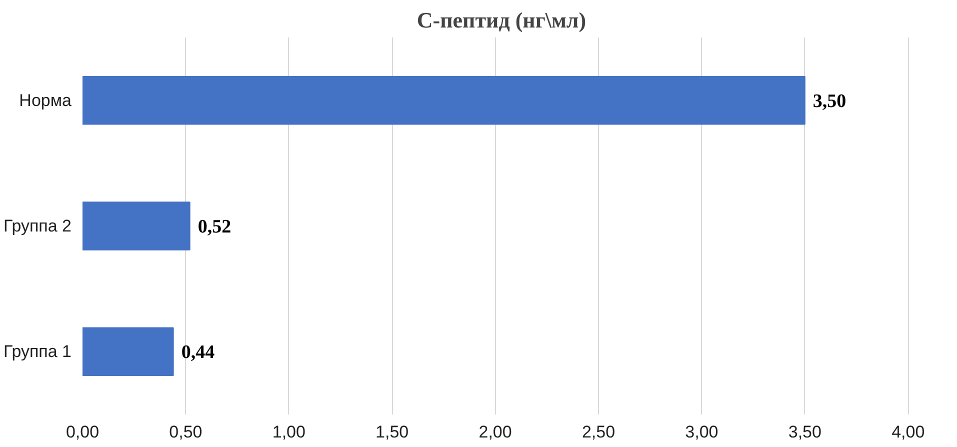 Image resolution: width=957 pixels, height=447 pixels. What do you see at coordinates (599, 432) in the screenshot?
I see `x-tick-label: 2,50` at bounding box center [599, 432].